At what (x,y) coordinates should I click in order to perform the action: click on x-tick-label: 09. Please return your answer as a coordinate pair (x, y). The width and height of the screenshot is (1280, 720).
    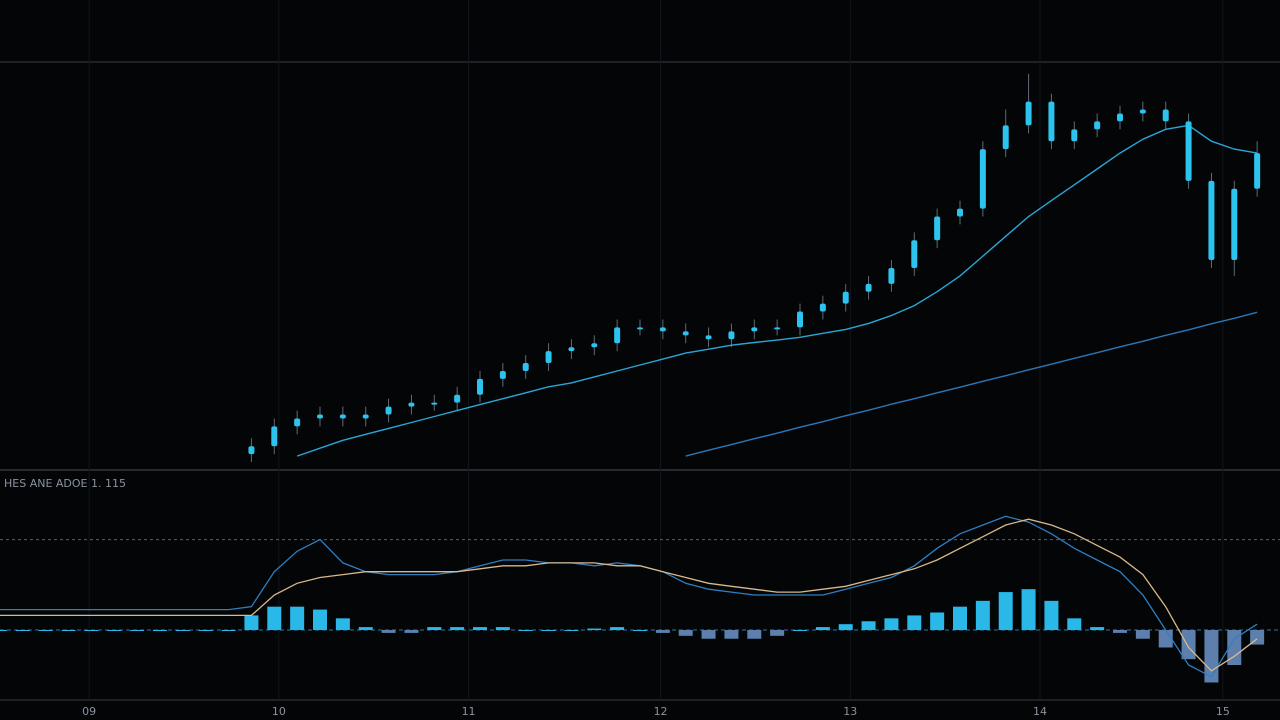
    Looking at the image, I should click on (89, 711).